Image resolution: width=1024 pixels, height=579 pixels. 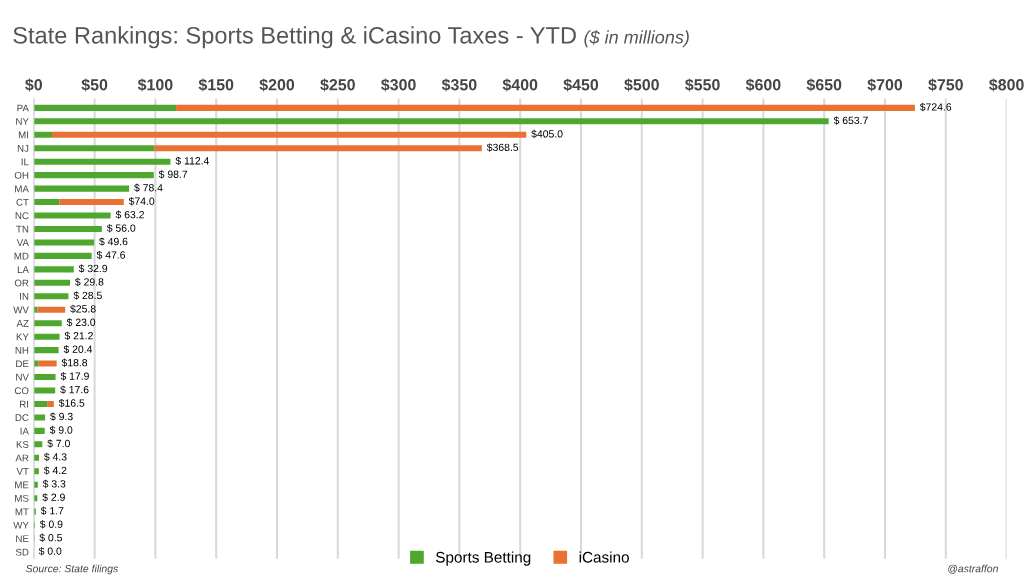 I want to click on total-label: $ 20.4, so click(x=78, y=349).